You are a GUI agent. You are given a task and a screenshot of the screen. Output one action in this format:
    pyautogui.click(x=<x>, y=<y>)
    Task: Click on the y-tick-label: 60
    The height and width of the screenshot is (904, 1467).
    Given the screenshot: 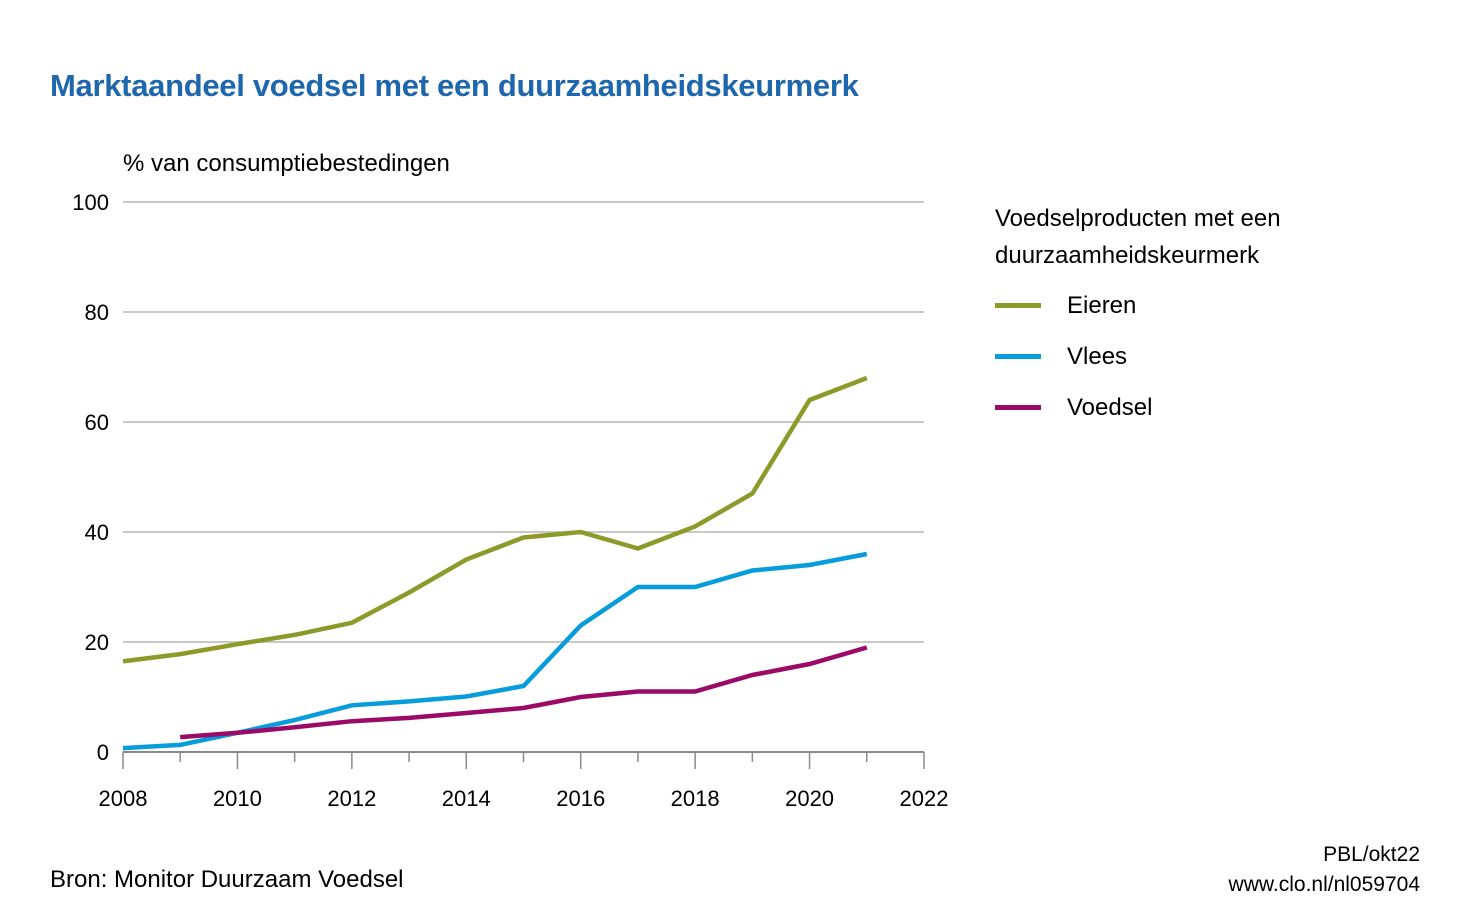 What is the action you would take?
    pyautogui.click(x=97, y=422)
    